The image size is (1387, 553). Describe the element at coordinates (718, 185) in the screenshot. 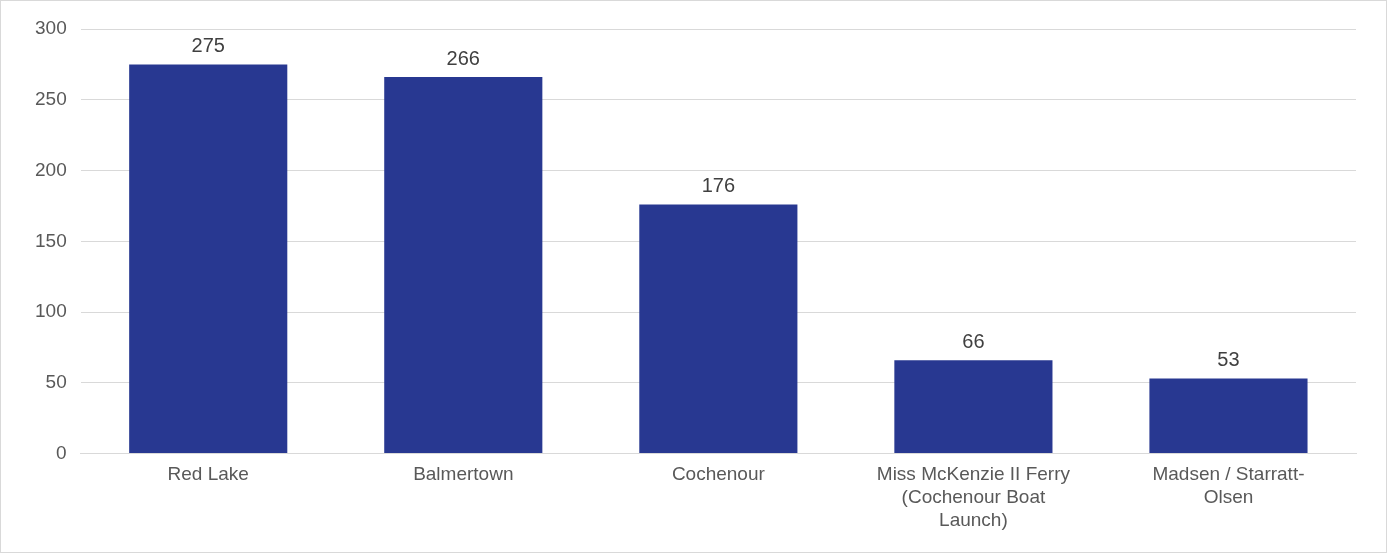

I see `data-label: 176` at that location.